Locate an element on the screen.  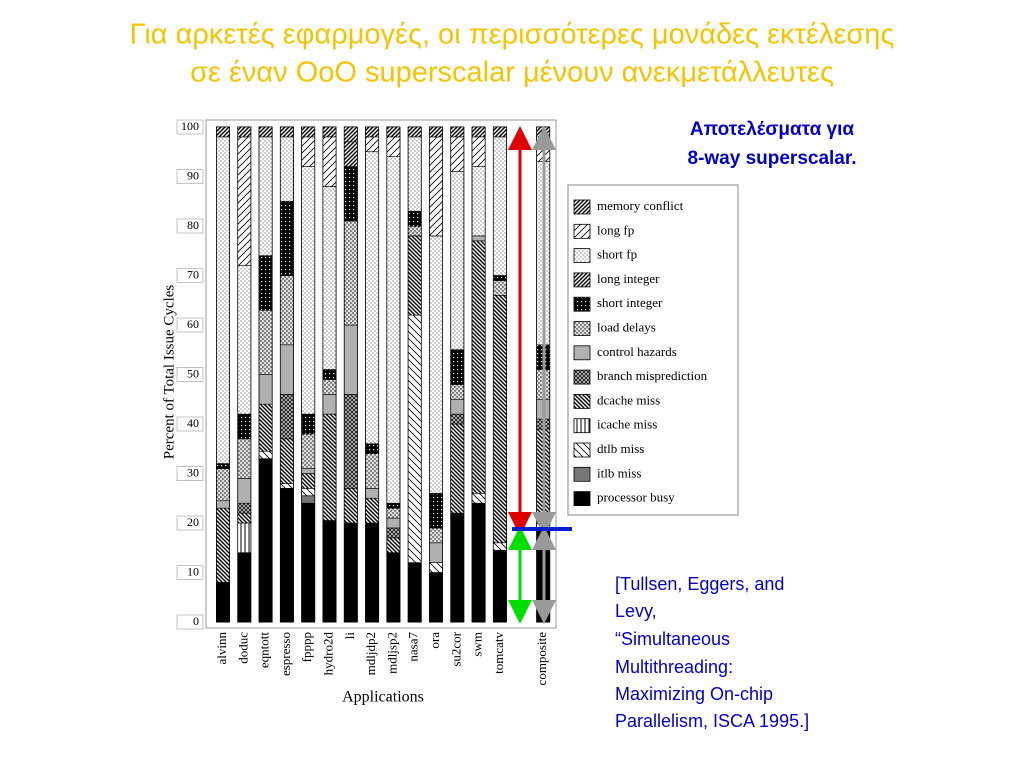
x-tick-label: doduc is located at coordinates (242, 648).